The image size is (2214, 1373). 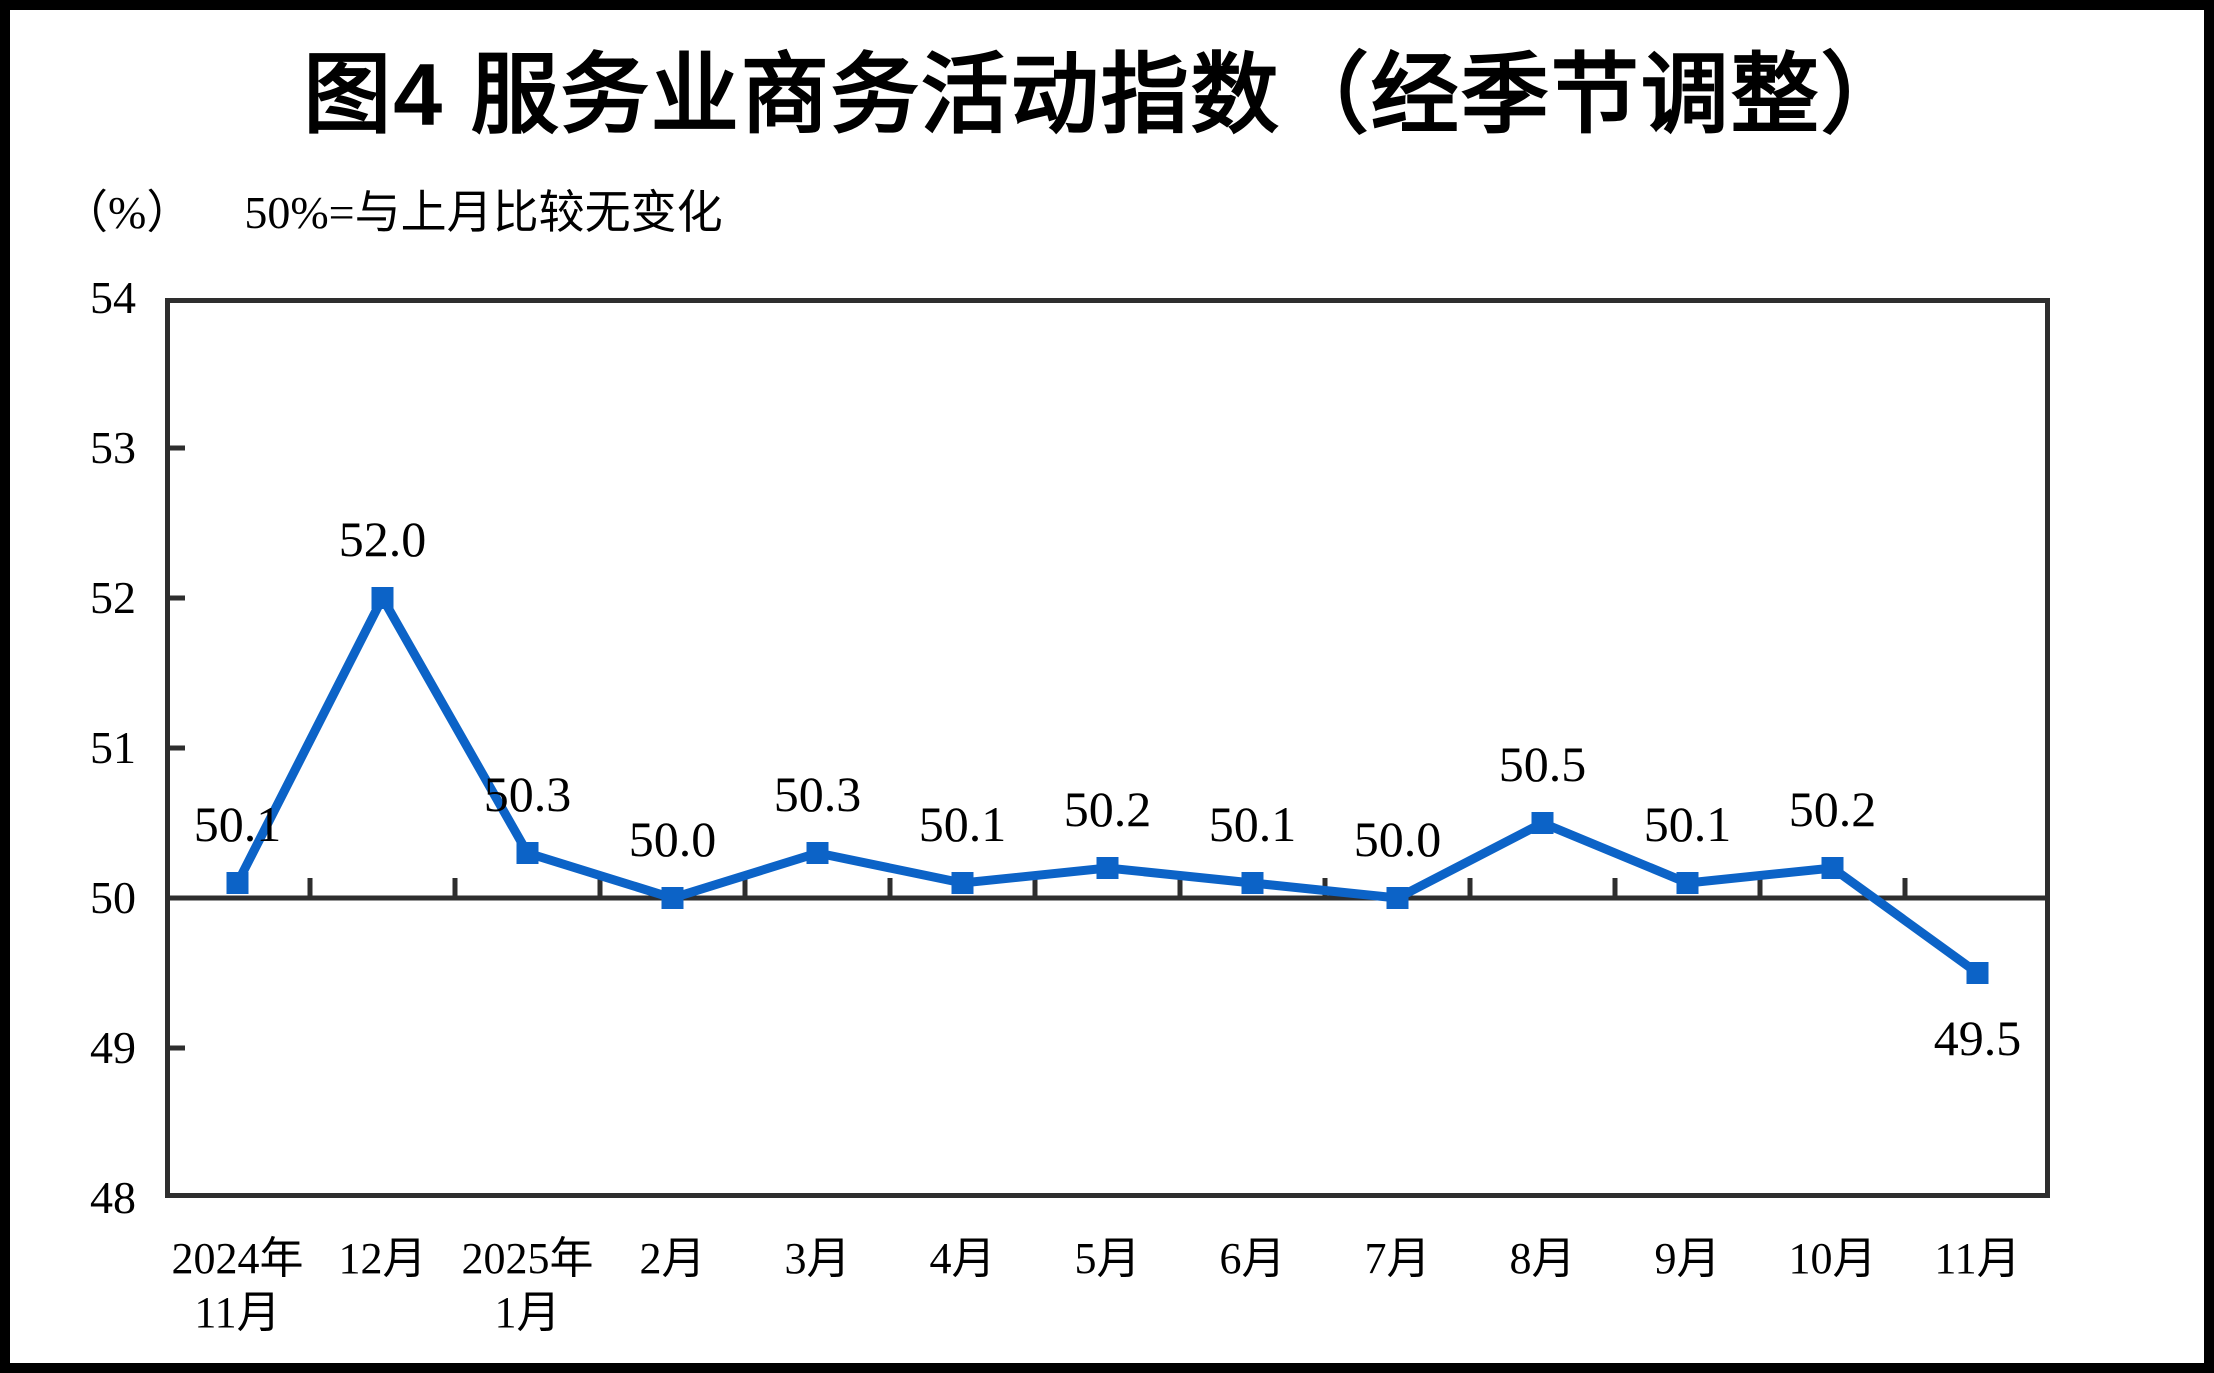 What do you see at coordinates (113, 597) in the screenshot?
I see `y-axis-label: 52` at bounding box center [113, 597].